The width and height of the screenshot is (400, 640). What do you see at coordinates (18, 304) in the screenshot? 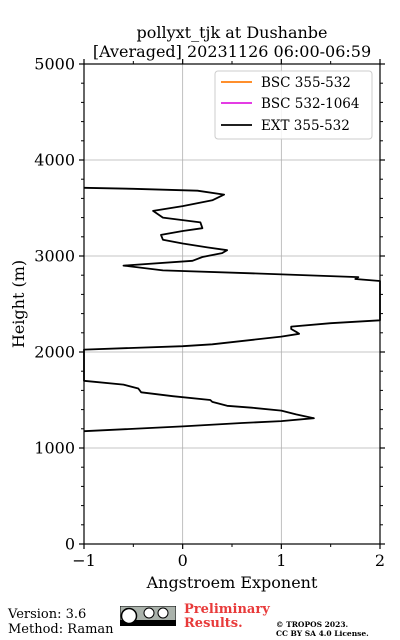
I see `y-axis-label: Height (m)` at bounding box center [18, 304].